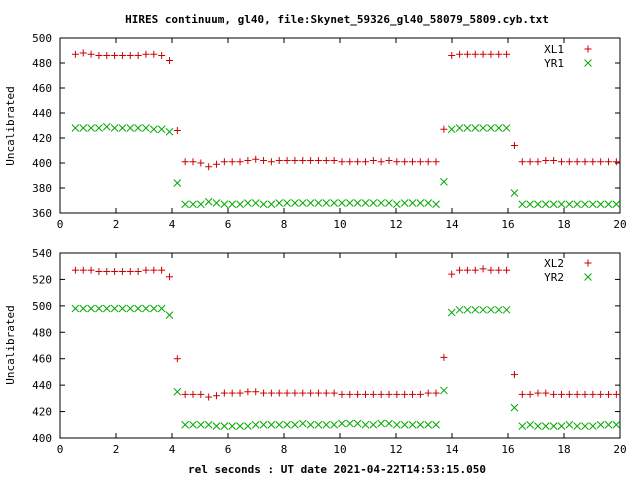 The width and height of the screenshot is (640, 480). I want to click on bottom-ytick-label: 420, so click(42, 412).